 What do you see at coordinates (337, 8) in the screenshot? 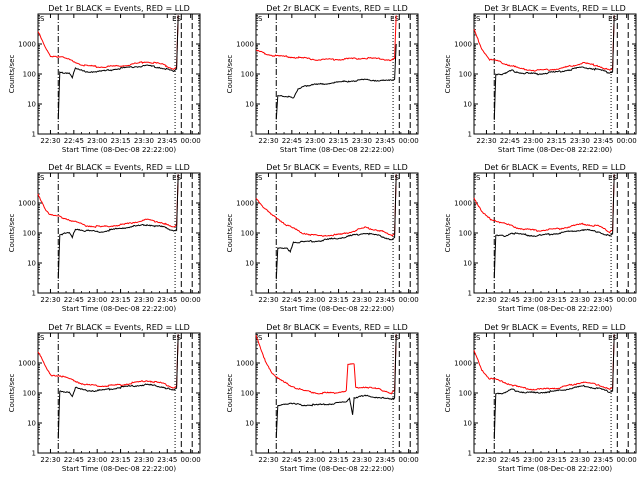
I see `chart-title: Det 2r BLACK = Events, RED = LLD` at bounding box center [337, 8].